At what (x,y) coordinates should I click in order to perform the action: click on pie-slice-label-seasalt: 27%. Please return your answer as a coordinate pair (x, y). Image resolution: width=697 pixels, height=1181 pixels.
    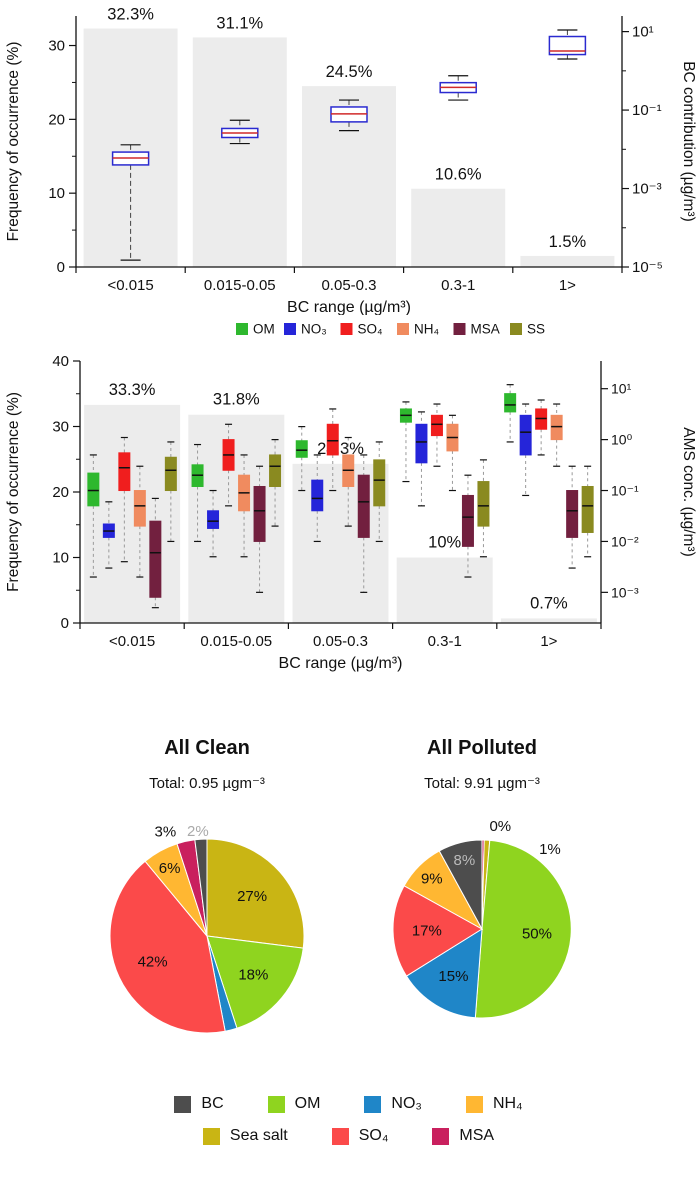
    Looking at the image, I should click on (252, 896).